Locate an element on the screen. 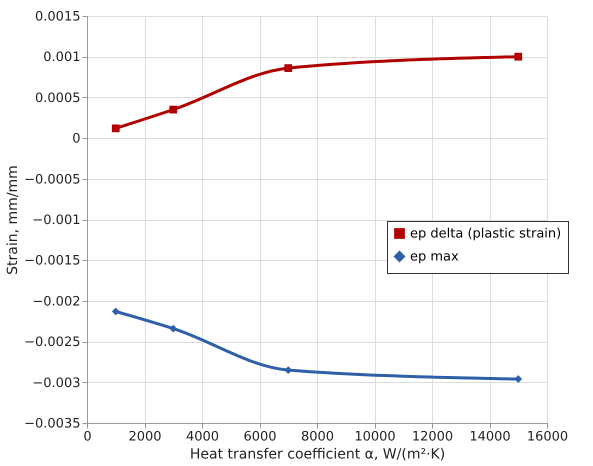 This screenshot has width=593, height=466. y-tick-label: 0.001 is located at coordinates (61, 58).